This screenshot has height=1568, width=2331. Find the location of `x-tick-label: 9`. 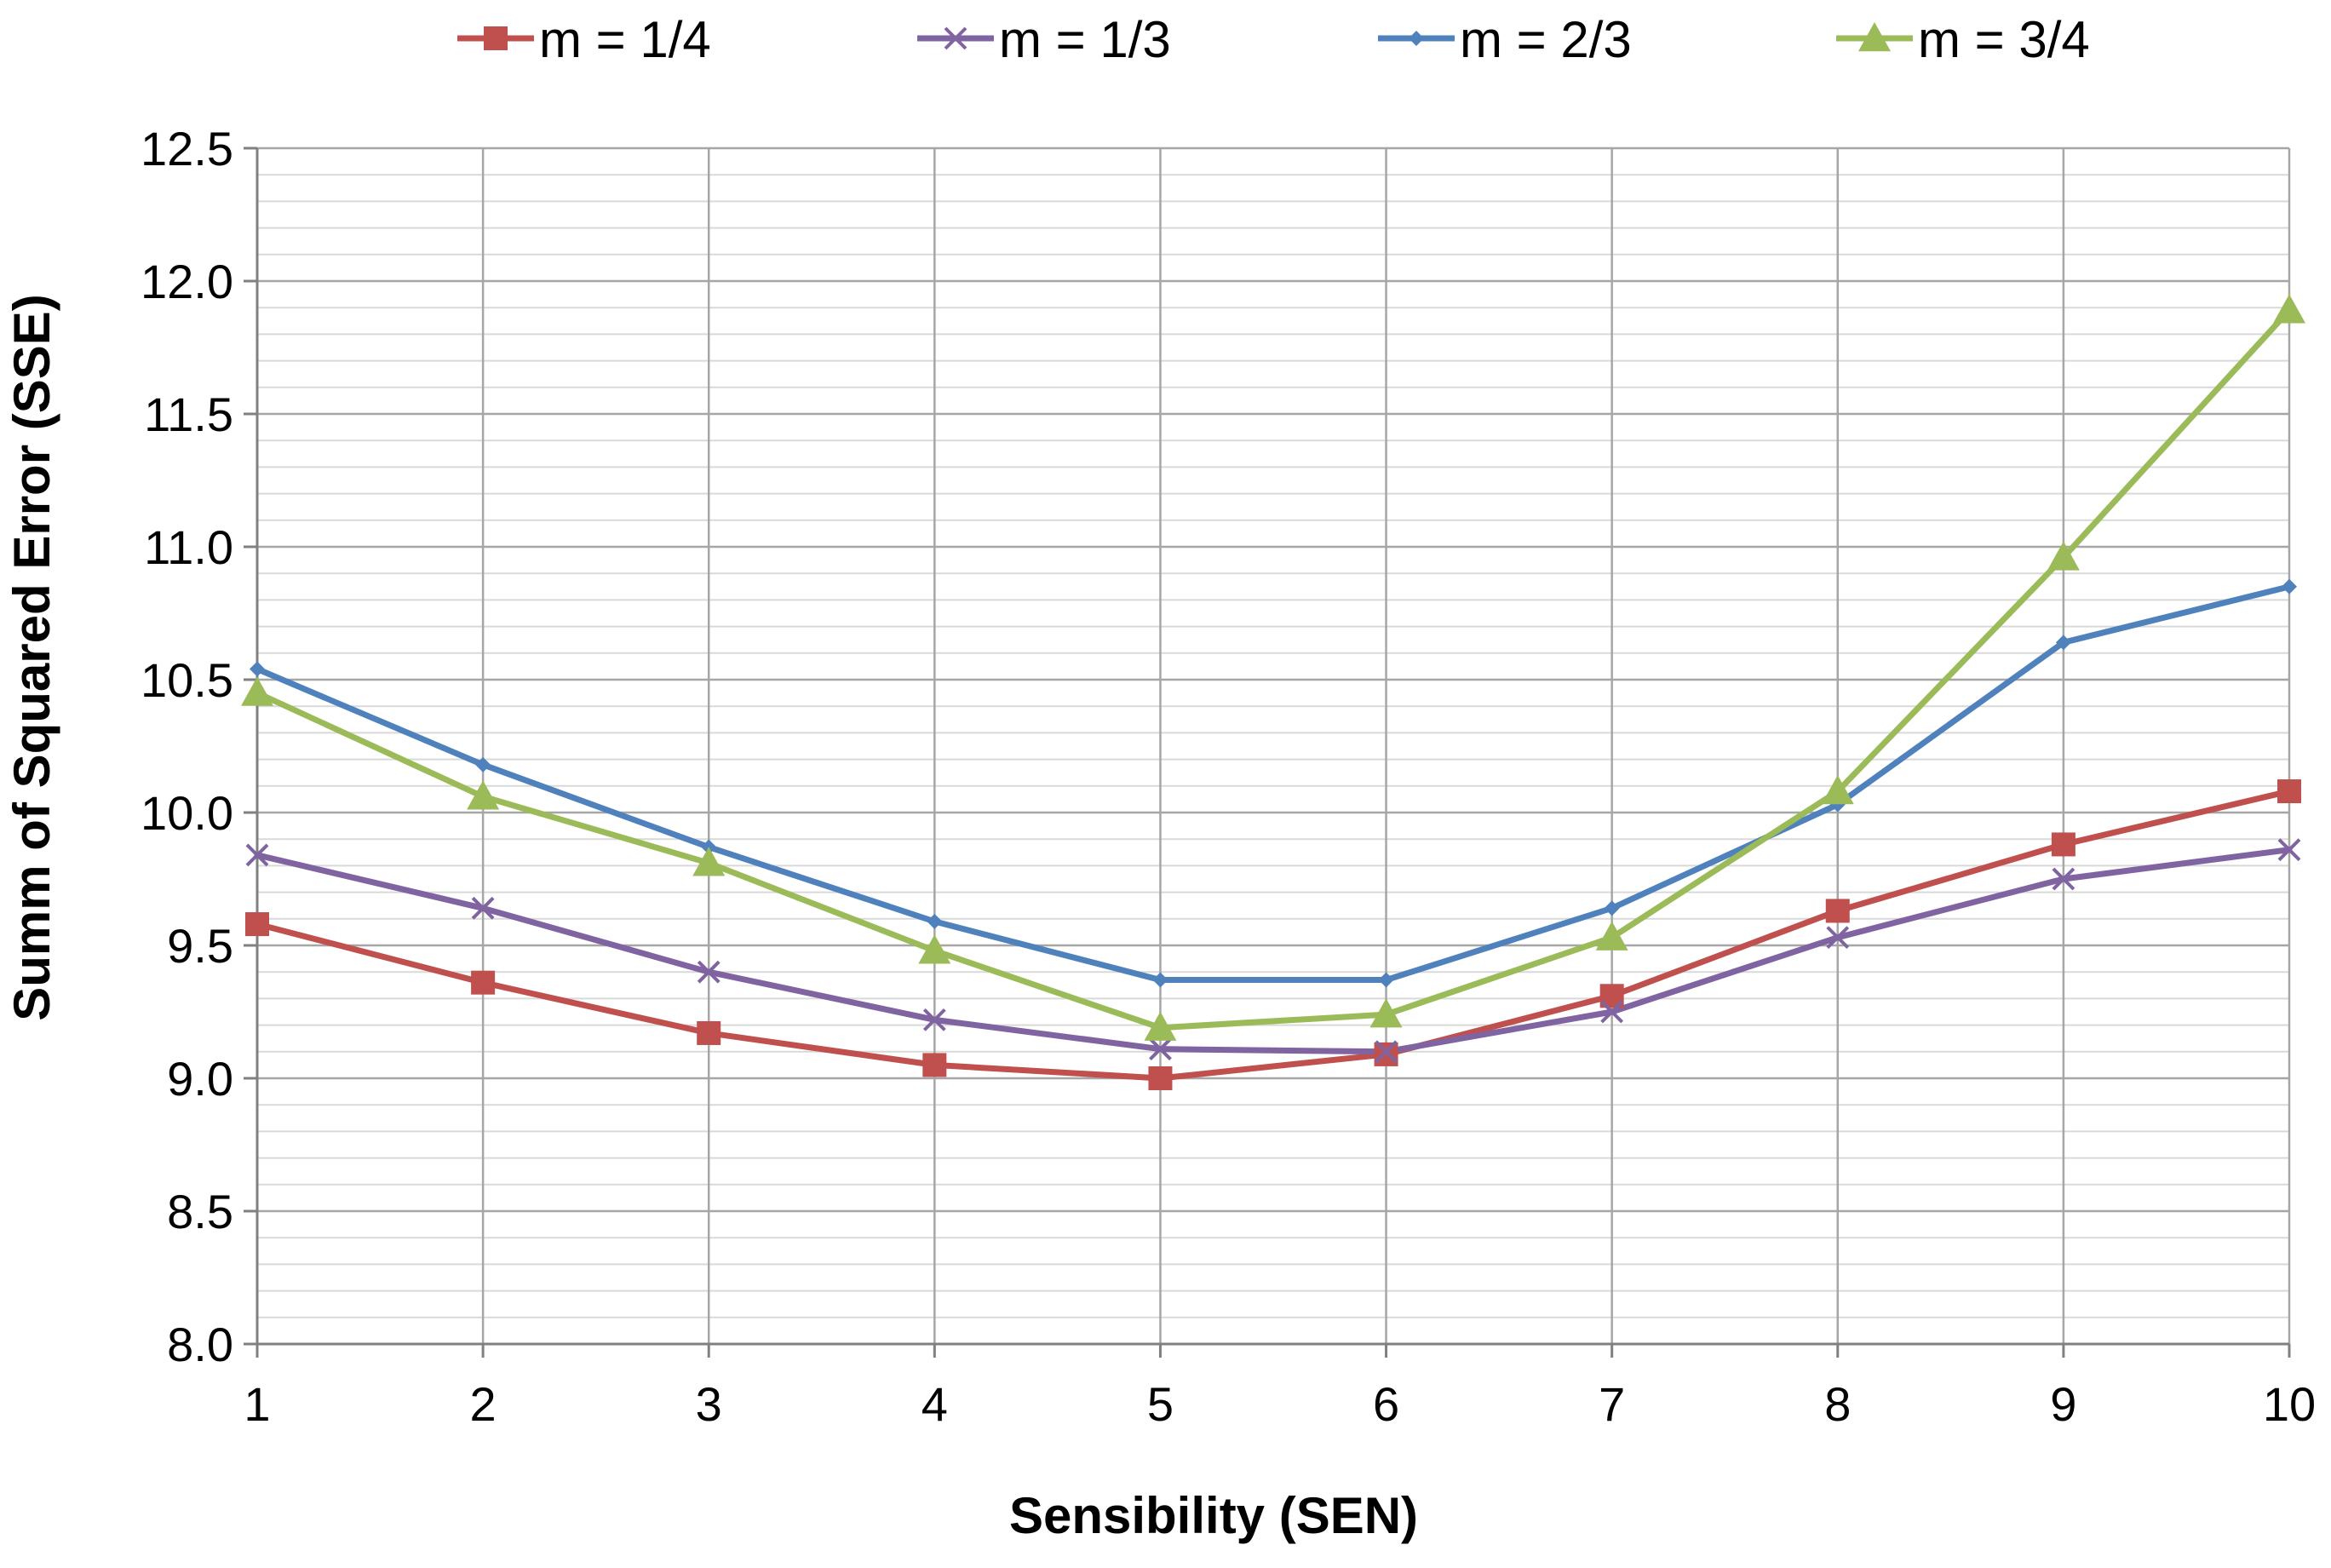

x-tick-label: 9 is located at coordinates (2063, 1404).